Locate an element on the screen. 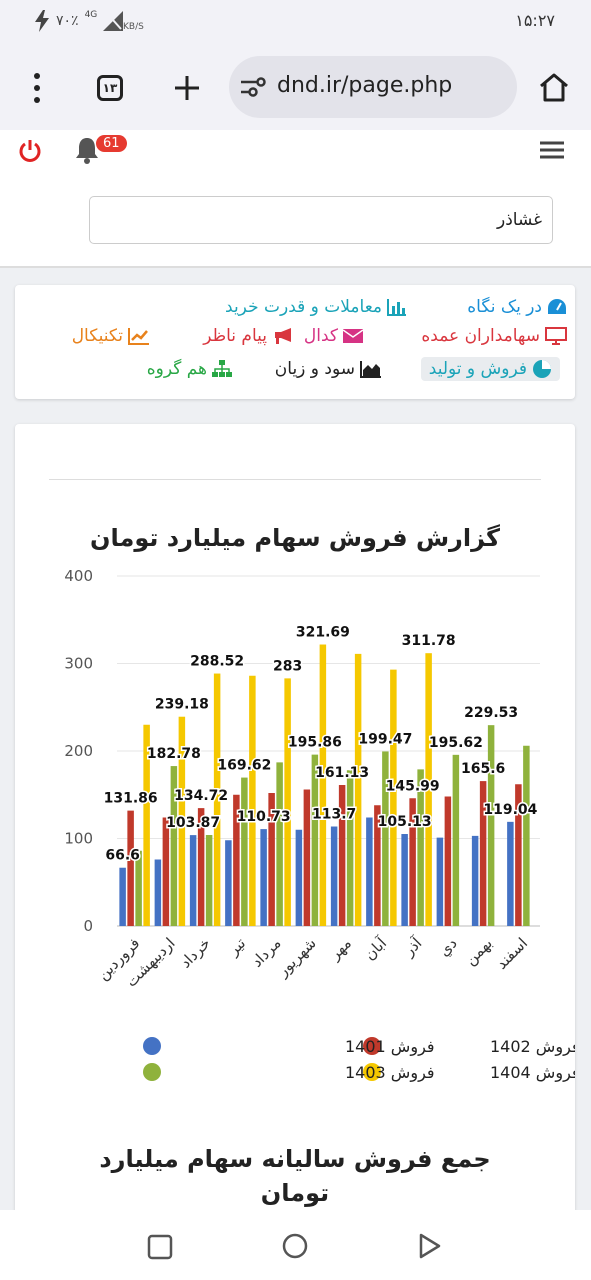 This screenshot has width=591, height=1280. more-menu-icon is located at coordinates (37, 88).